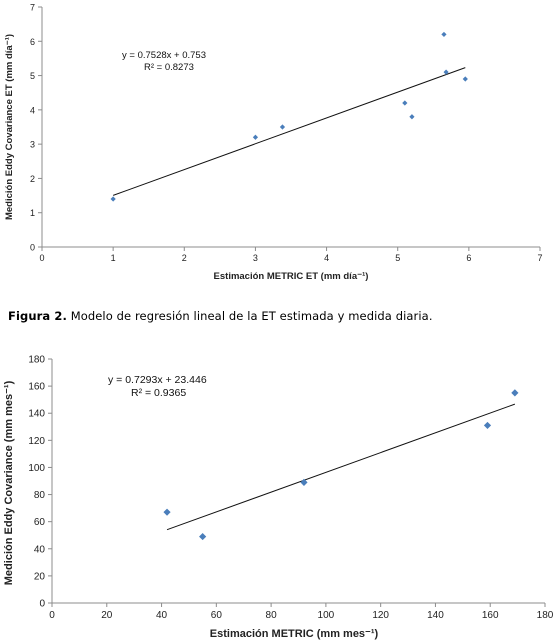 This screenshot has height=641, width=558. Describe the element at coordinates (32, 42) in the screenshot. I see `y-tick-label: 6` at that location.